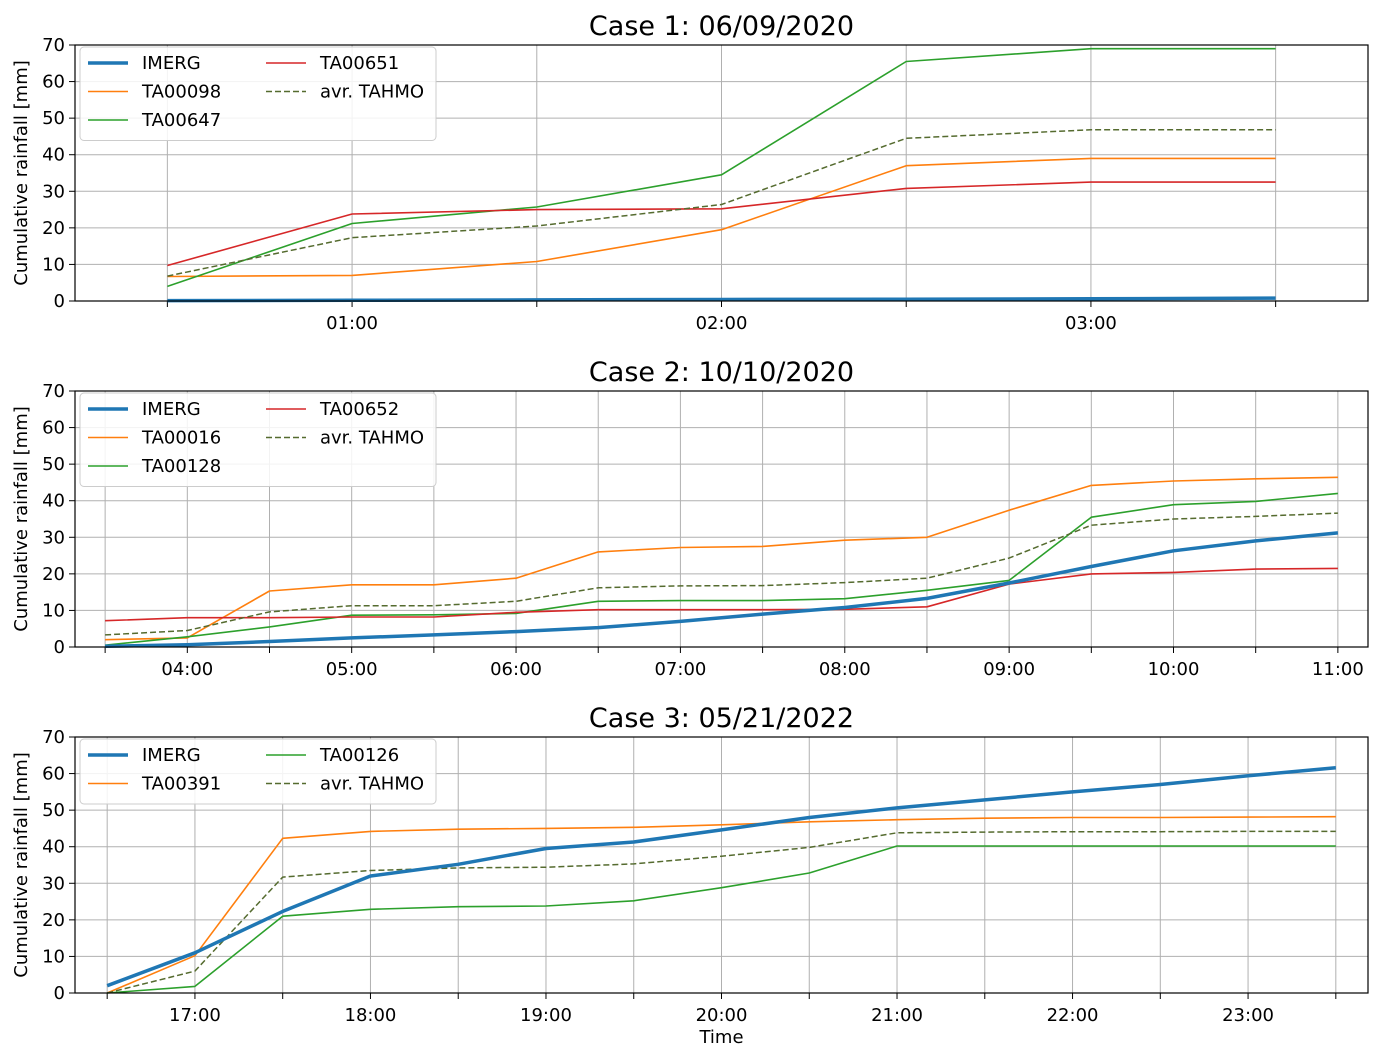 The width and height of the screenshot is (1375, 1046). I want to click on x-tick-label: 06:00, so click(516, 669).